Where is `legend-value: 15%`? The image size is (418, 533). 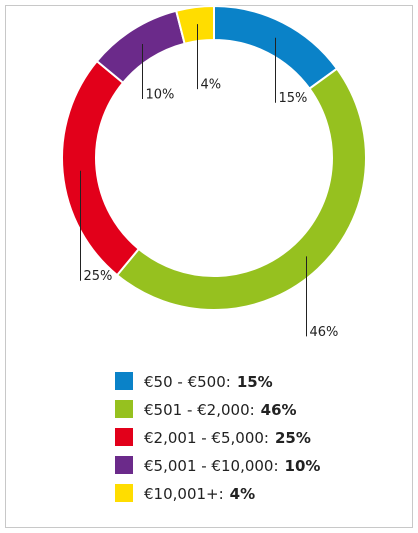 legend-value: 15% is located at coordinates (255, 382).